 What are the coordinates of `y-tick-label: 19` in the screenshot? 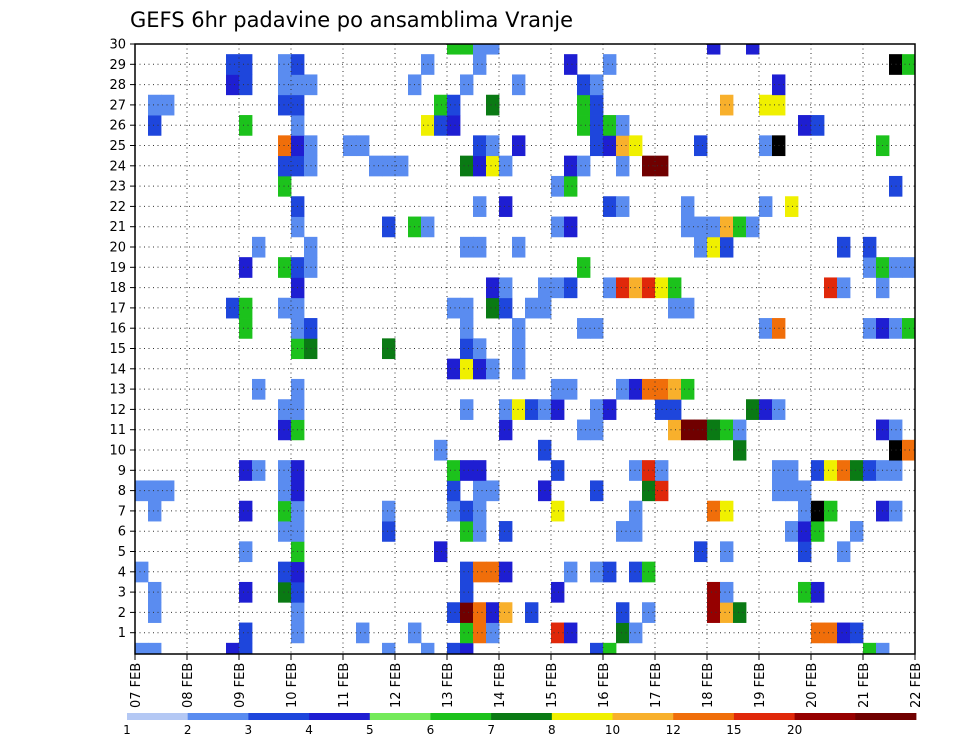 It's located at (117, 268).